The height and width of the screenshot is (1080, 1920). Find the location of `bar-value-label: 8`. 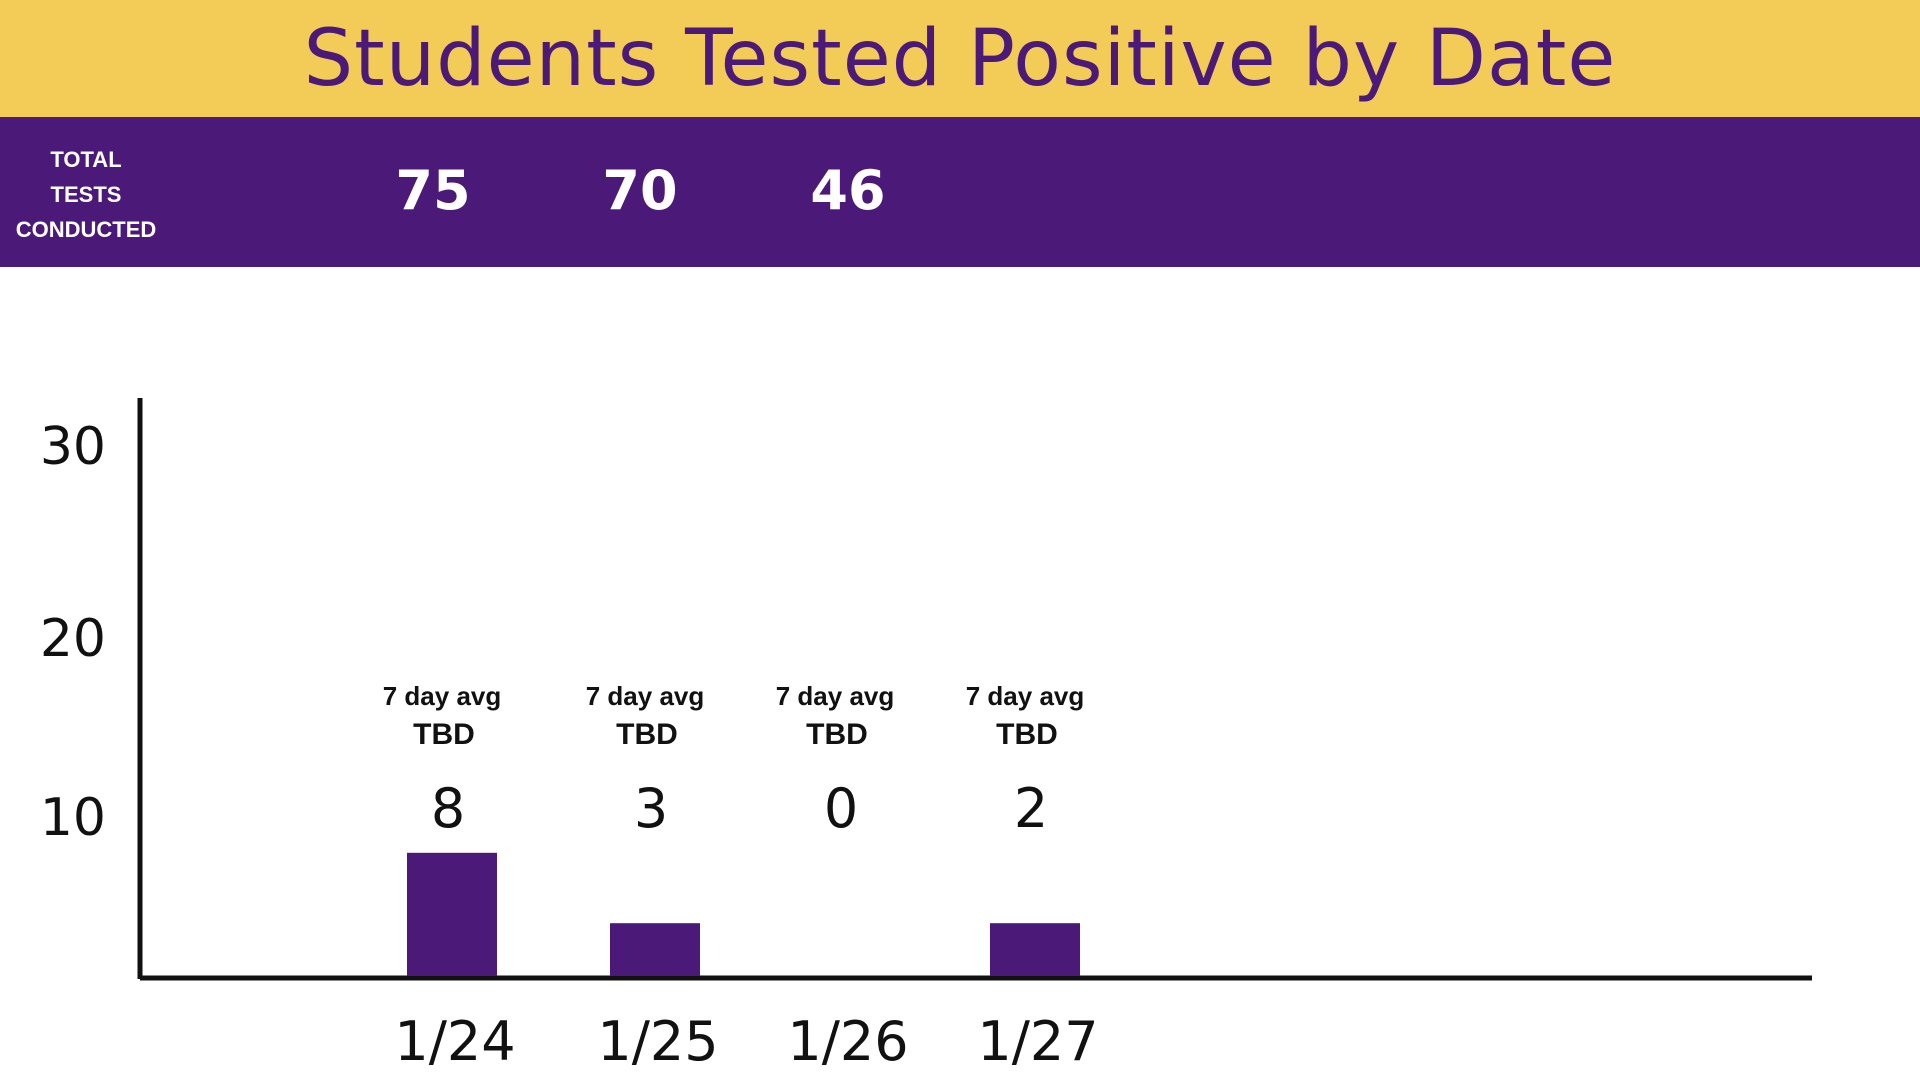

bar-value-label: 8 is located at coordinates (448, 808).